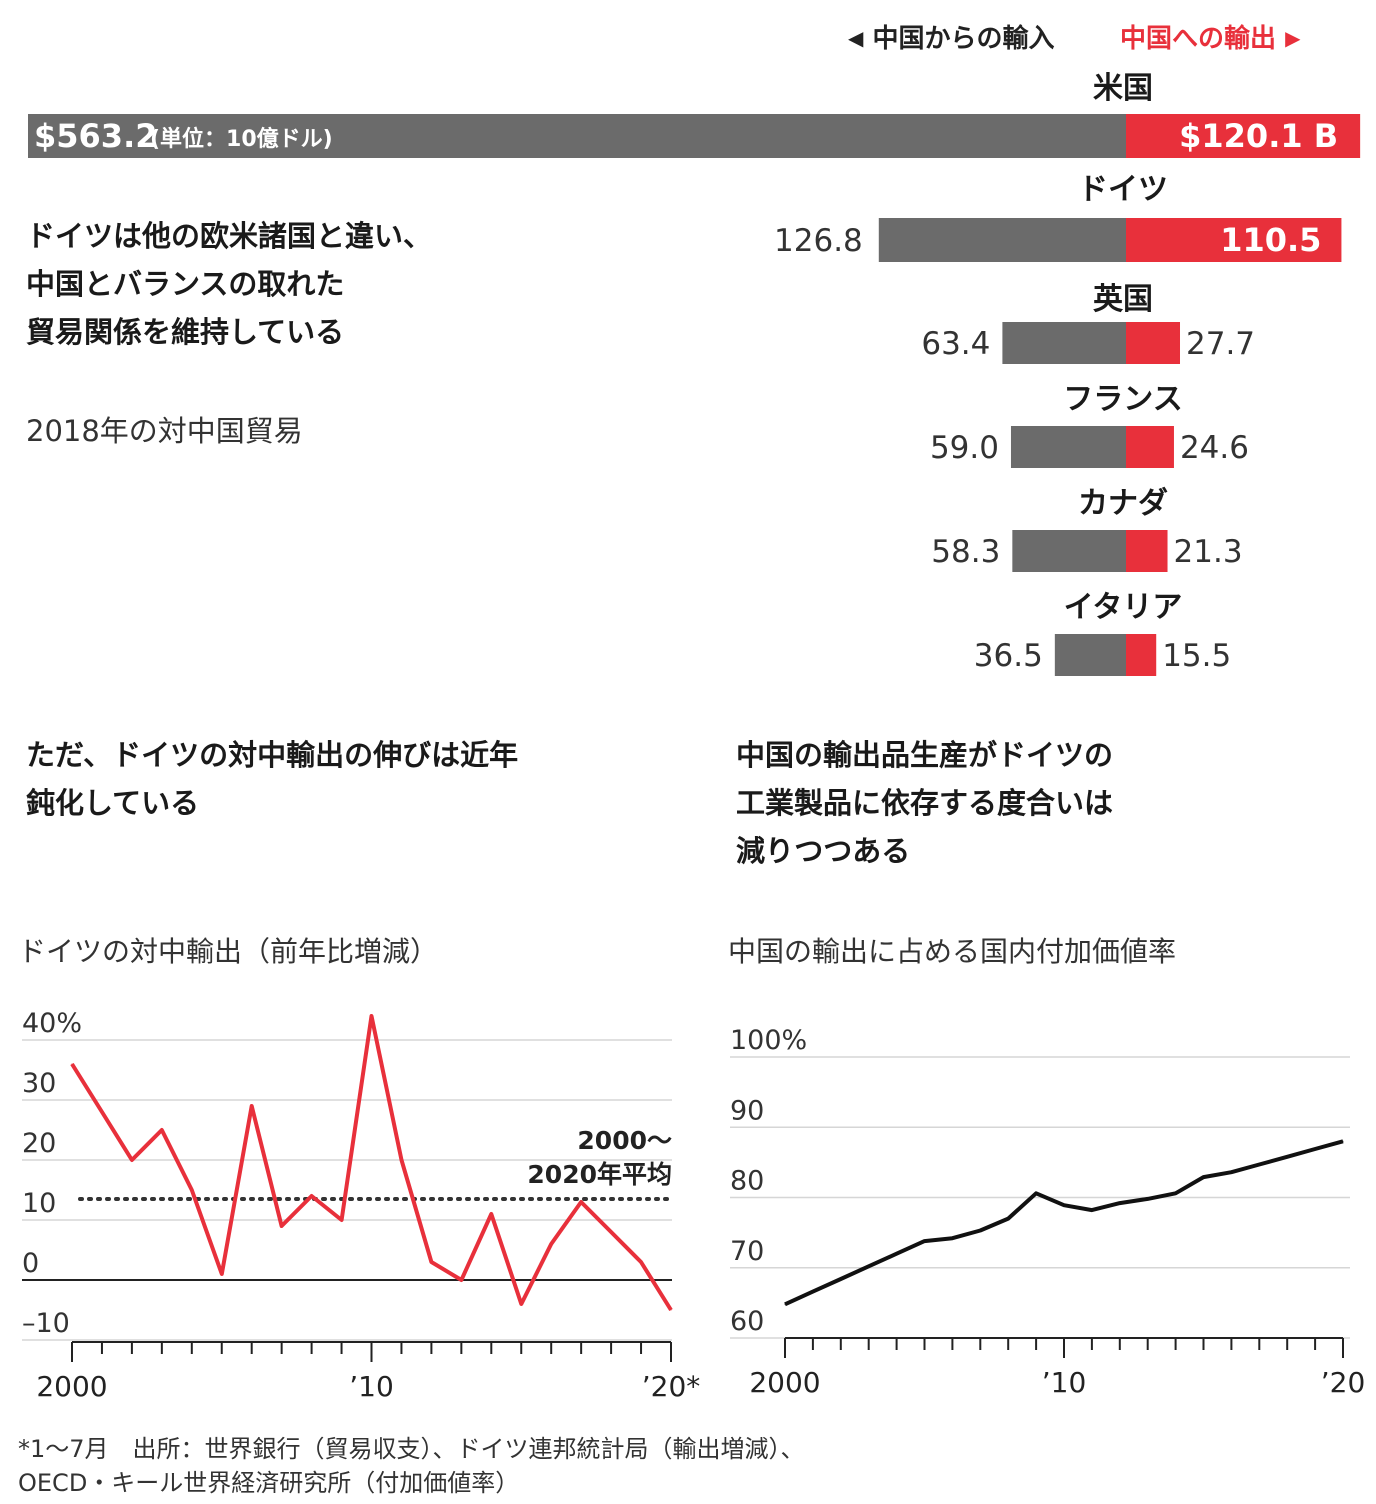 This screenshot has width=1376, height=1504. Describe the element at coordinates (1208, 552) in the screenshot. I see `export-value-label: 21.3` at that location.